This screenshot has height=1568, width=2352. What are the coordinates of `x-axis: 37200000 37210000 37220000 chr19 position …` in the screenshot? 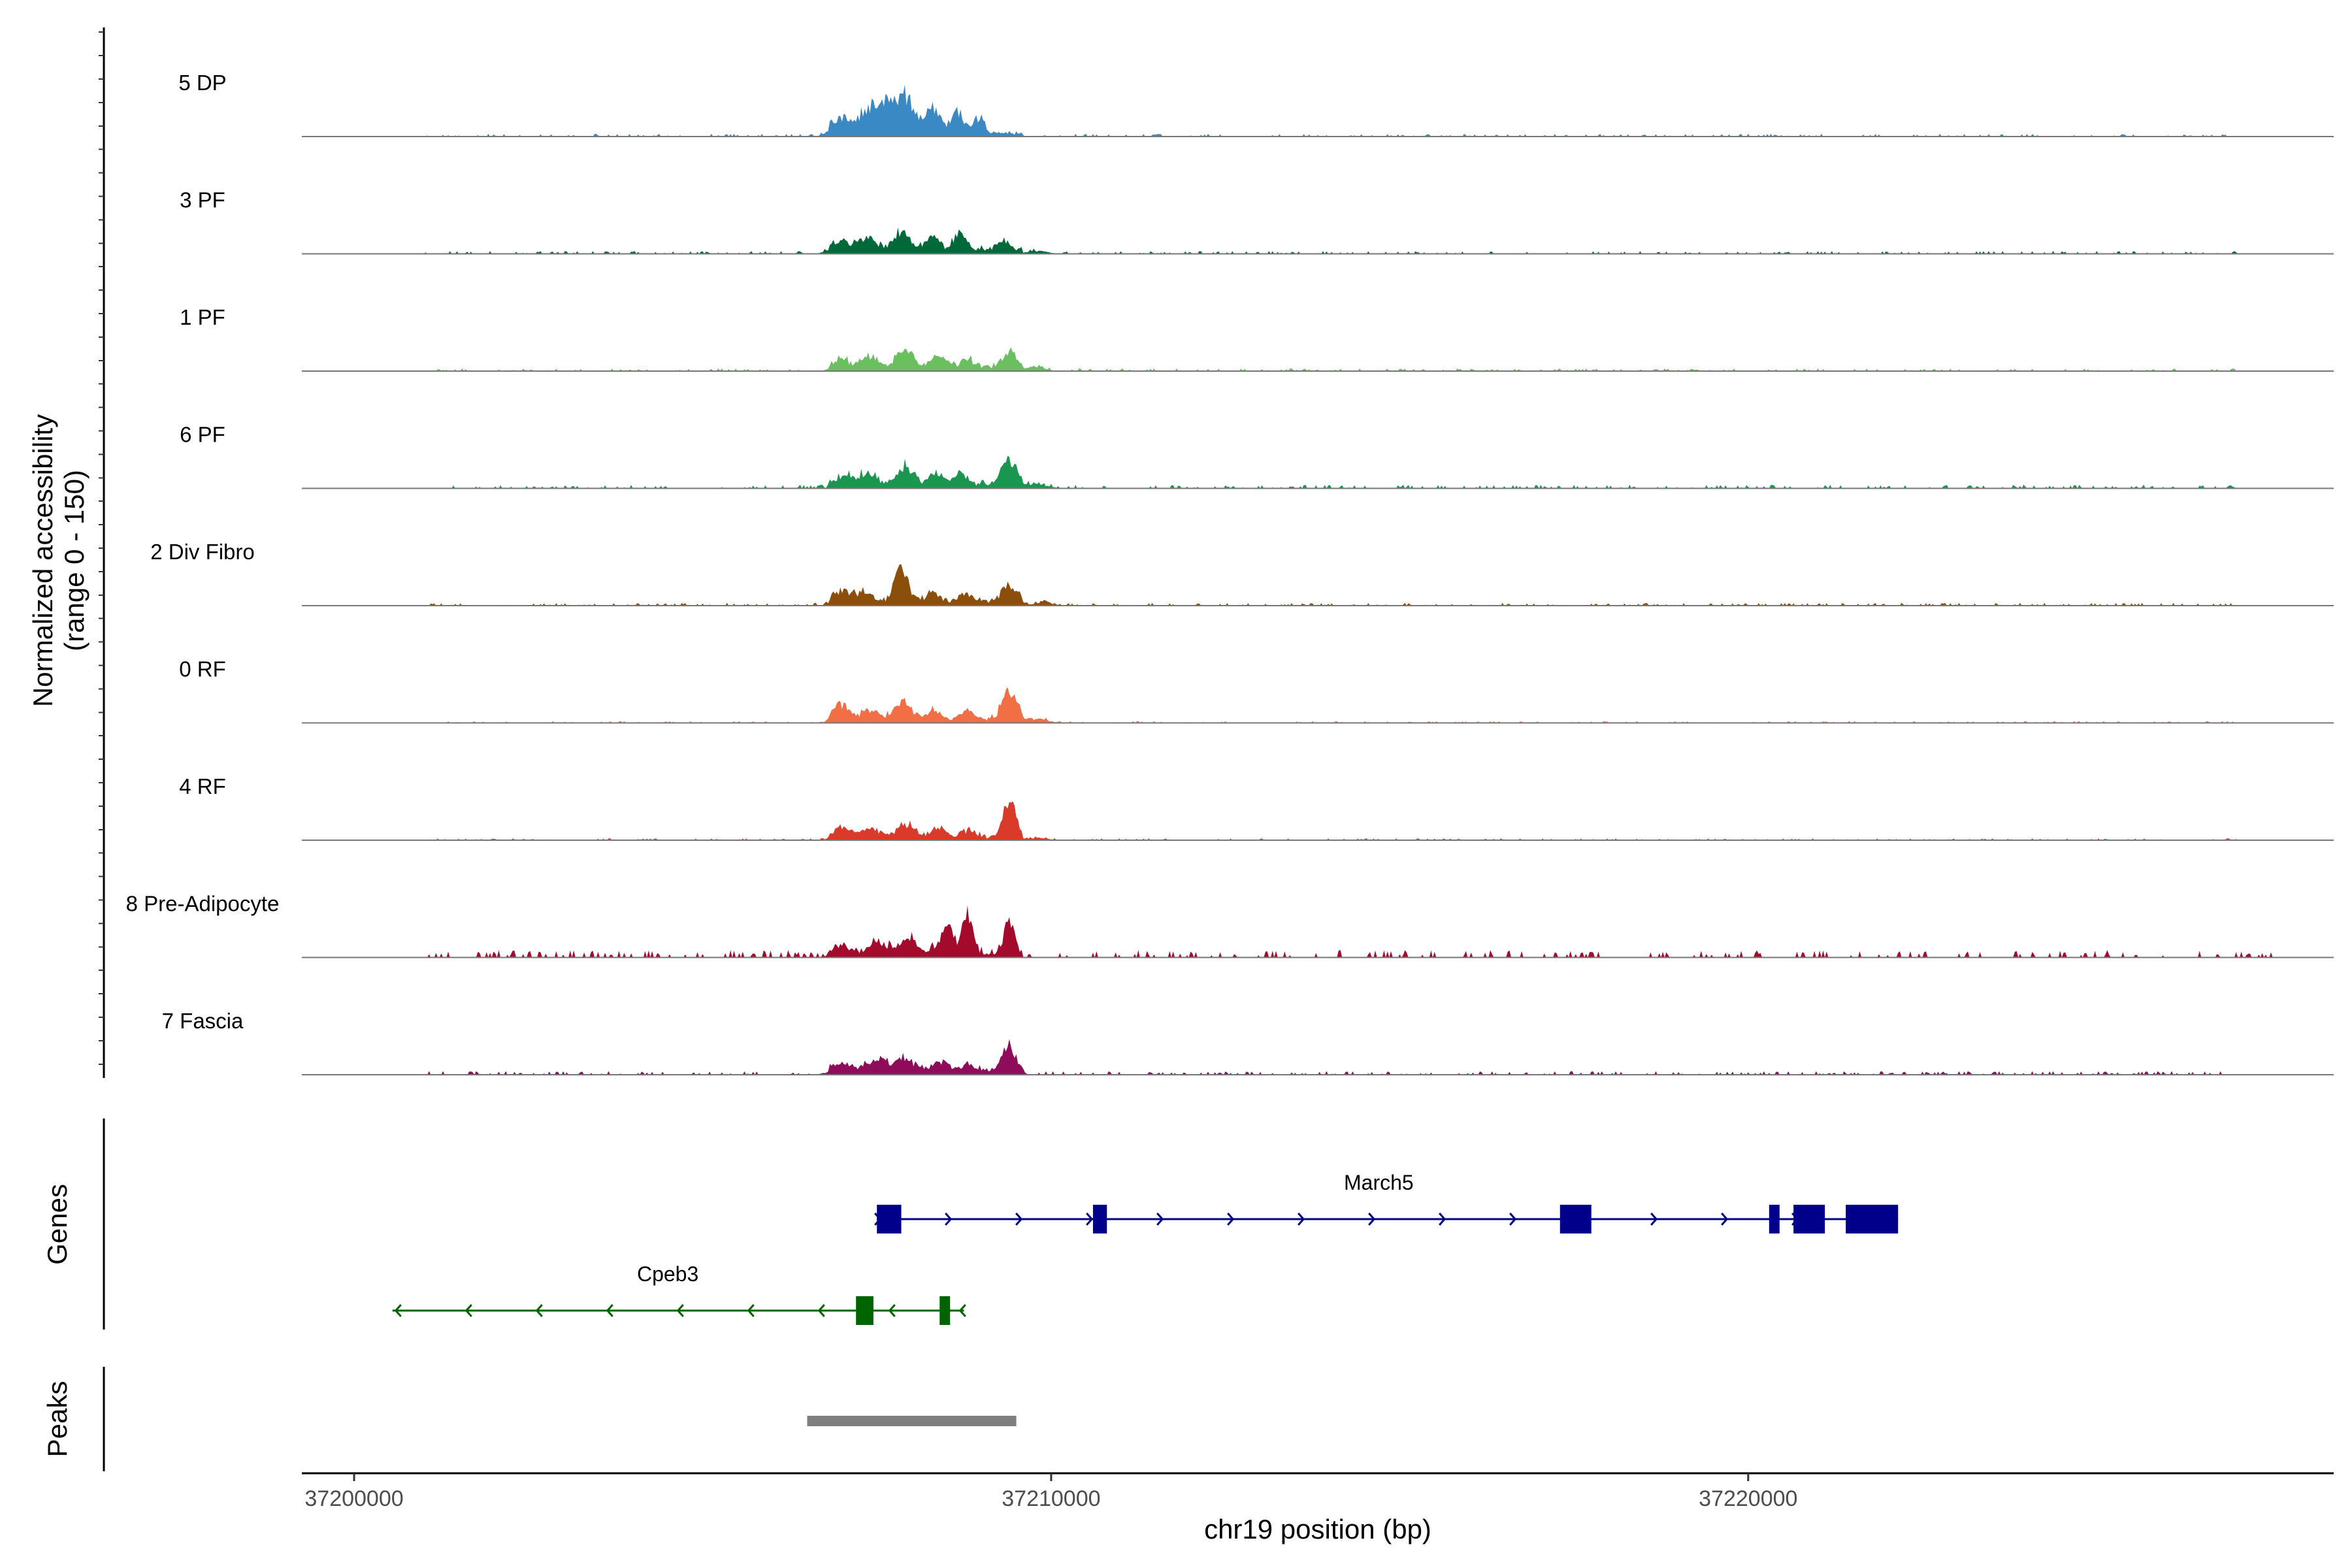 It's located at (1318, 1508).